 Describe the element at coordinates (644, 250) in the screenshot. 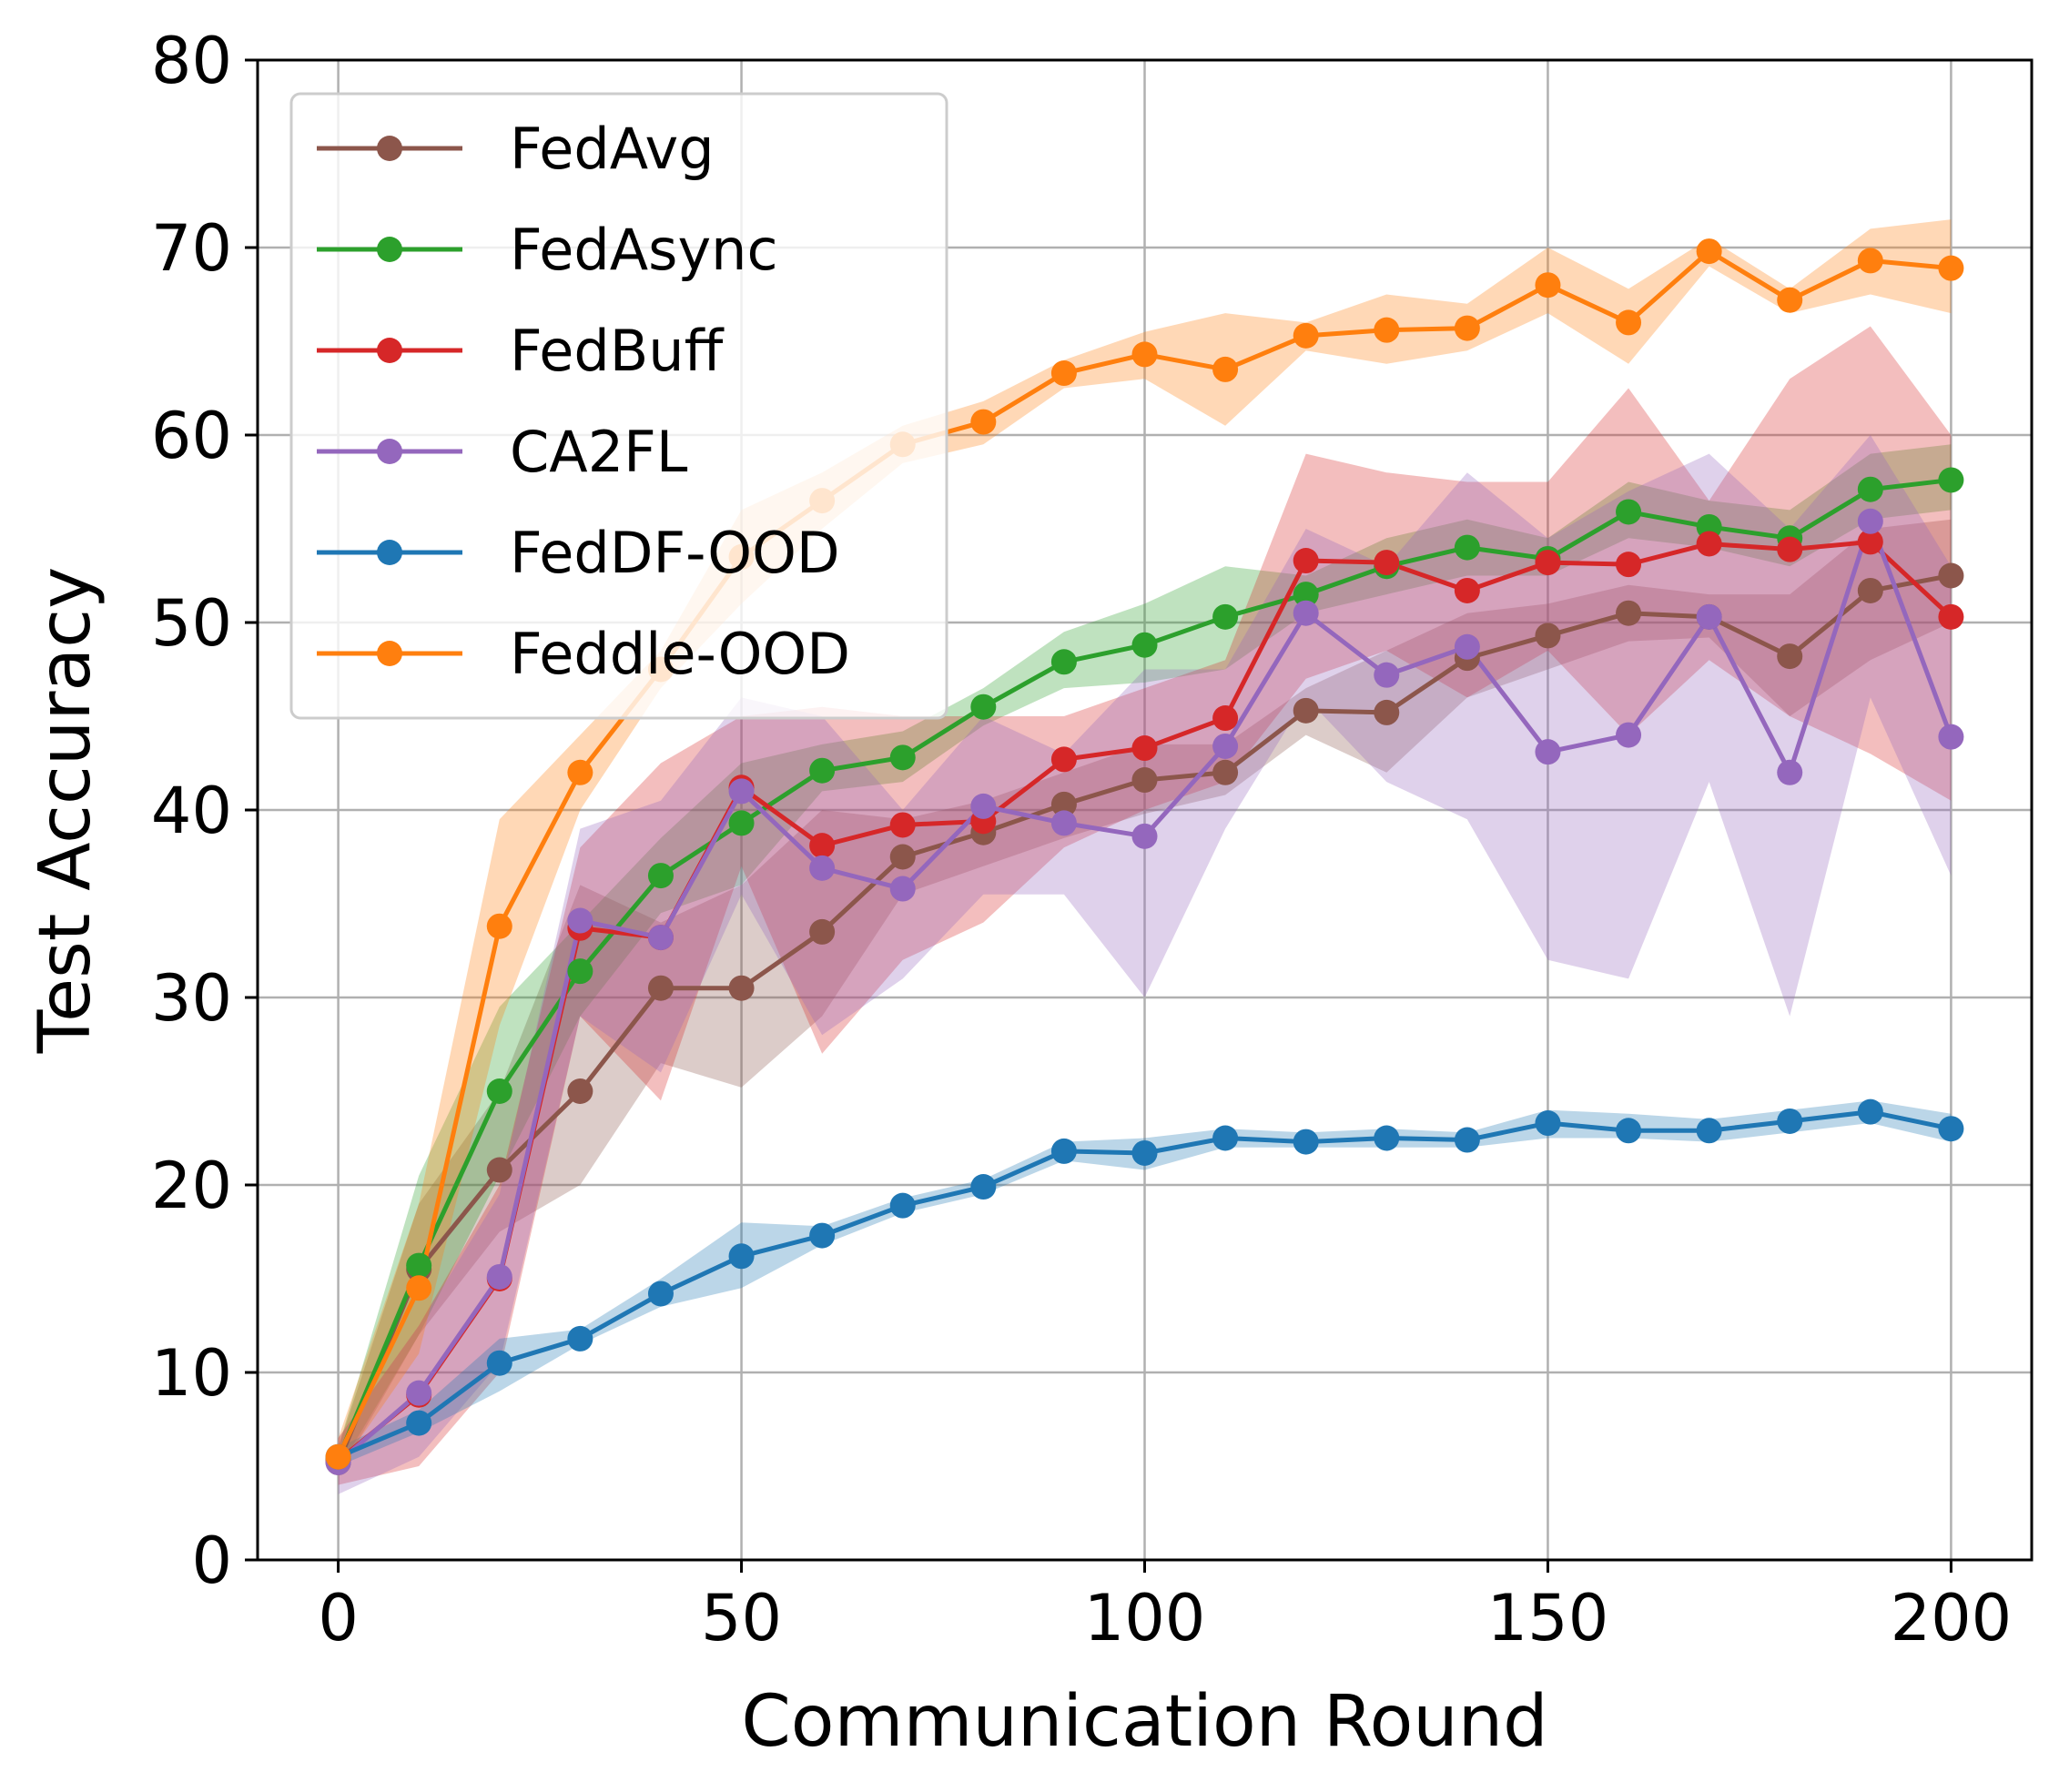

I see `fedasync-legend-label: FedAsync` at that location.